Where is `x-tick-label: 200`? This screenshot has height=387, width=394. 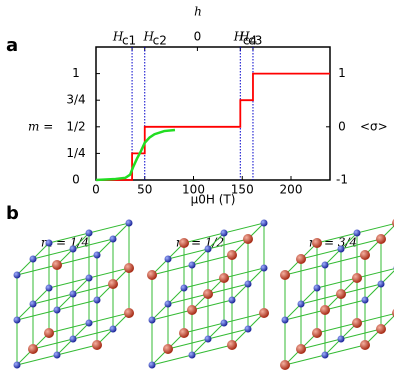 x-tick-label: 200 is located at coordinates (291, 190).